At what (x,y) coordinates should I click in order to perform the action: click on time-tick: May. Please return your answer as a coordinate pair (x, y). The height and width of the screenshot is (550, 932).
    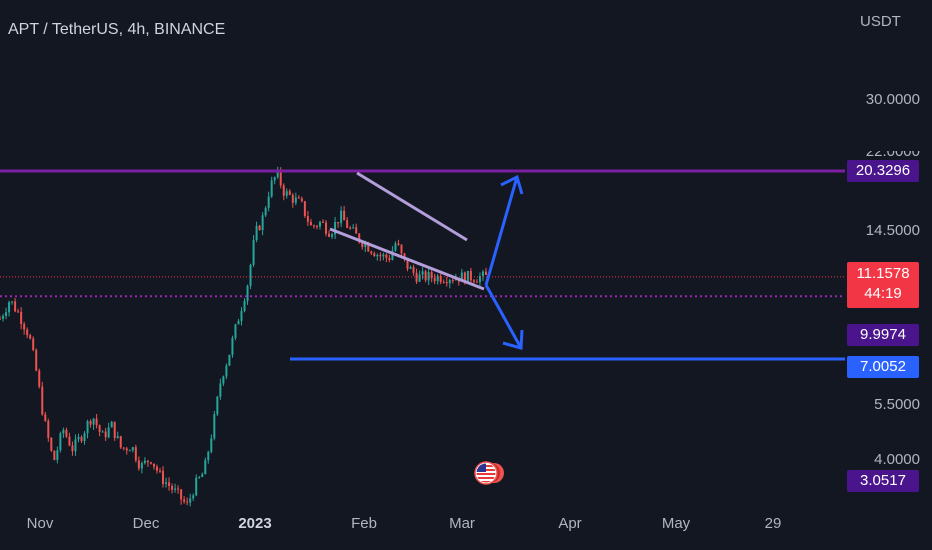
    Looking at the image, I should click on (676, 523).